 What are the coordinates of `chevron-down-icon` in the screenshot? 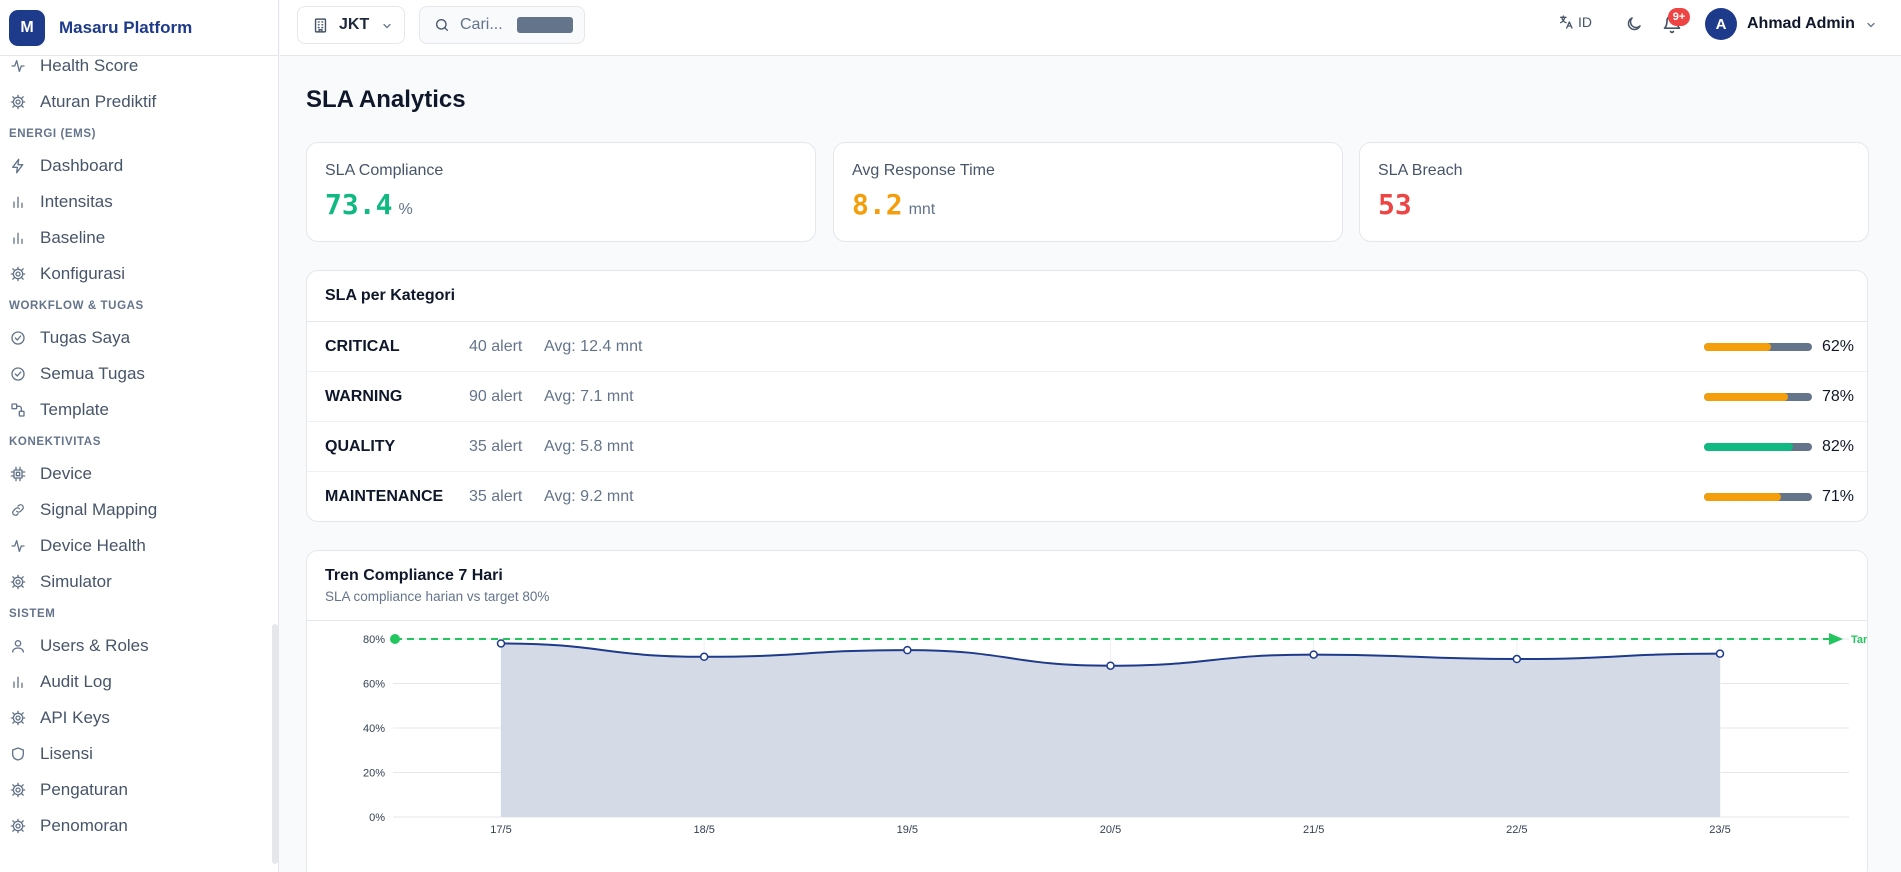 It's located at (1871, 24).